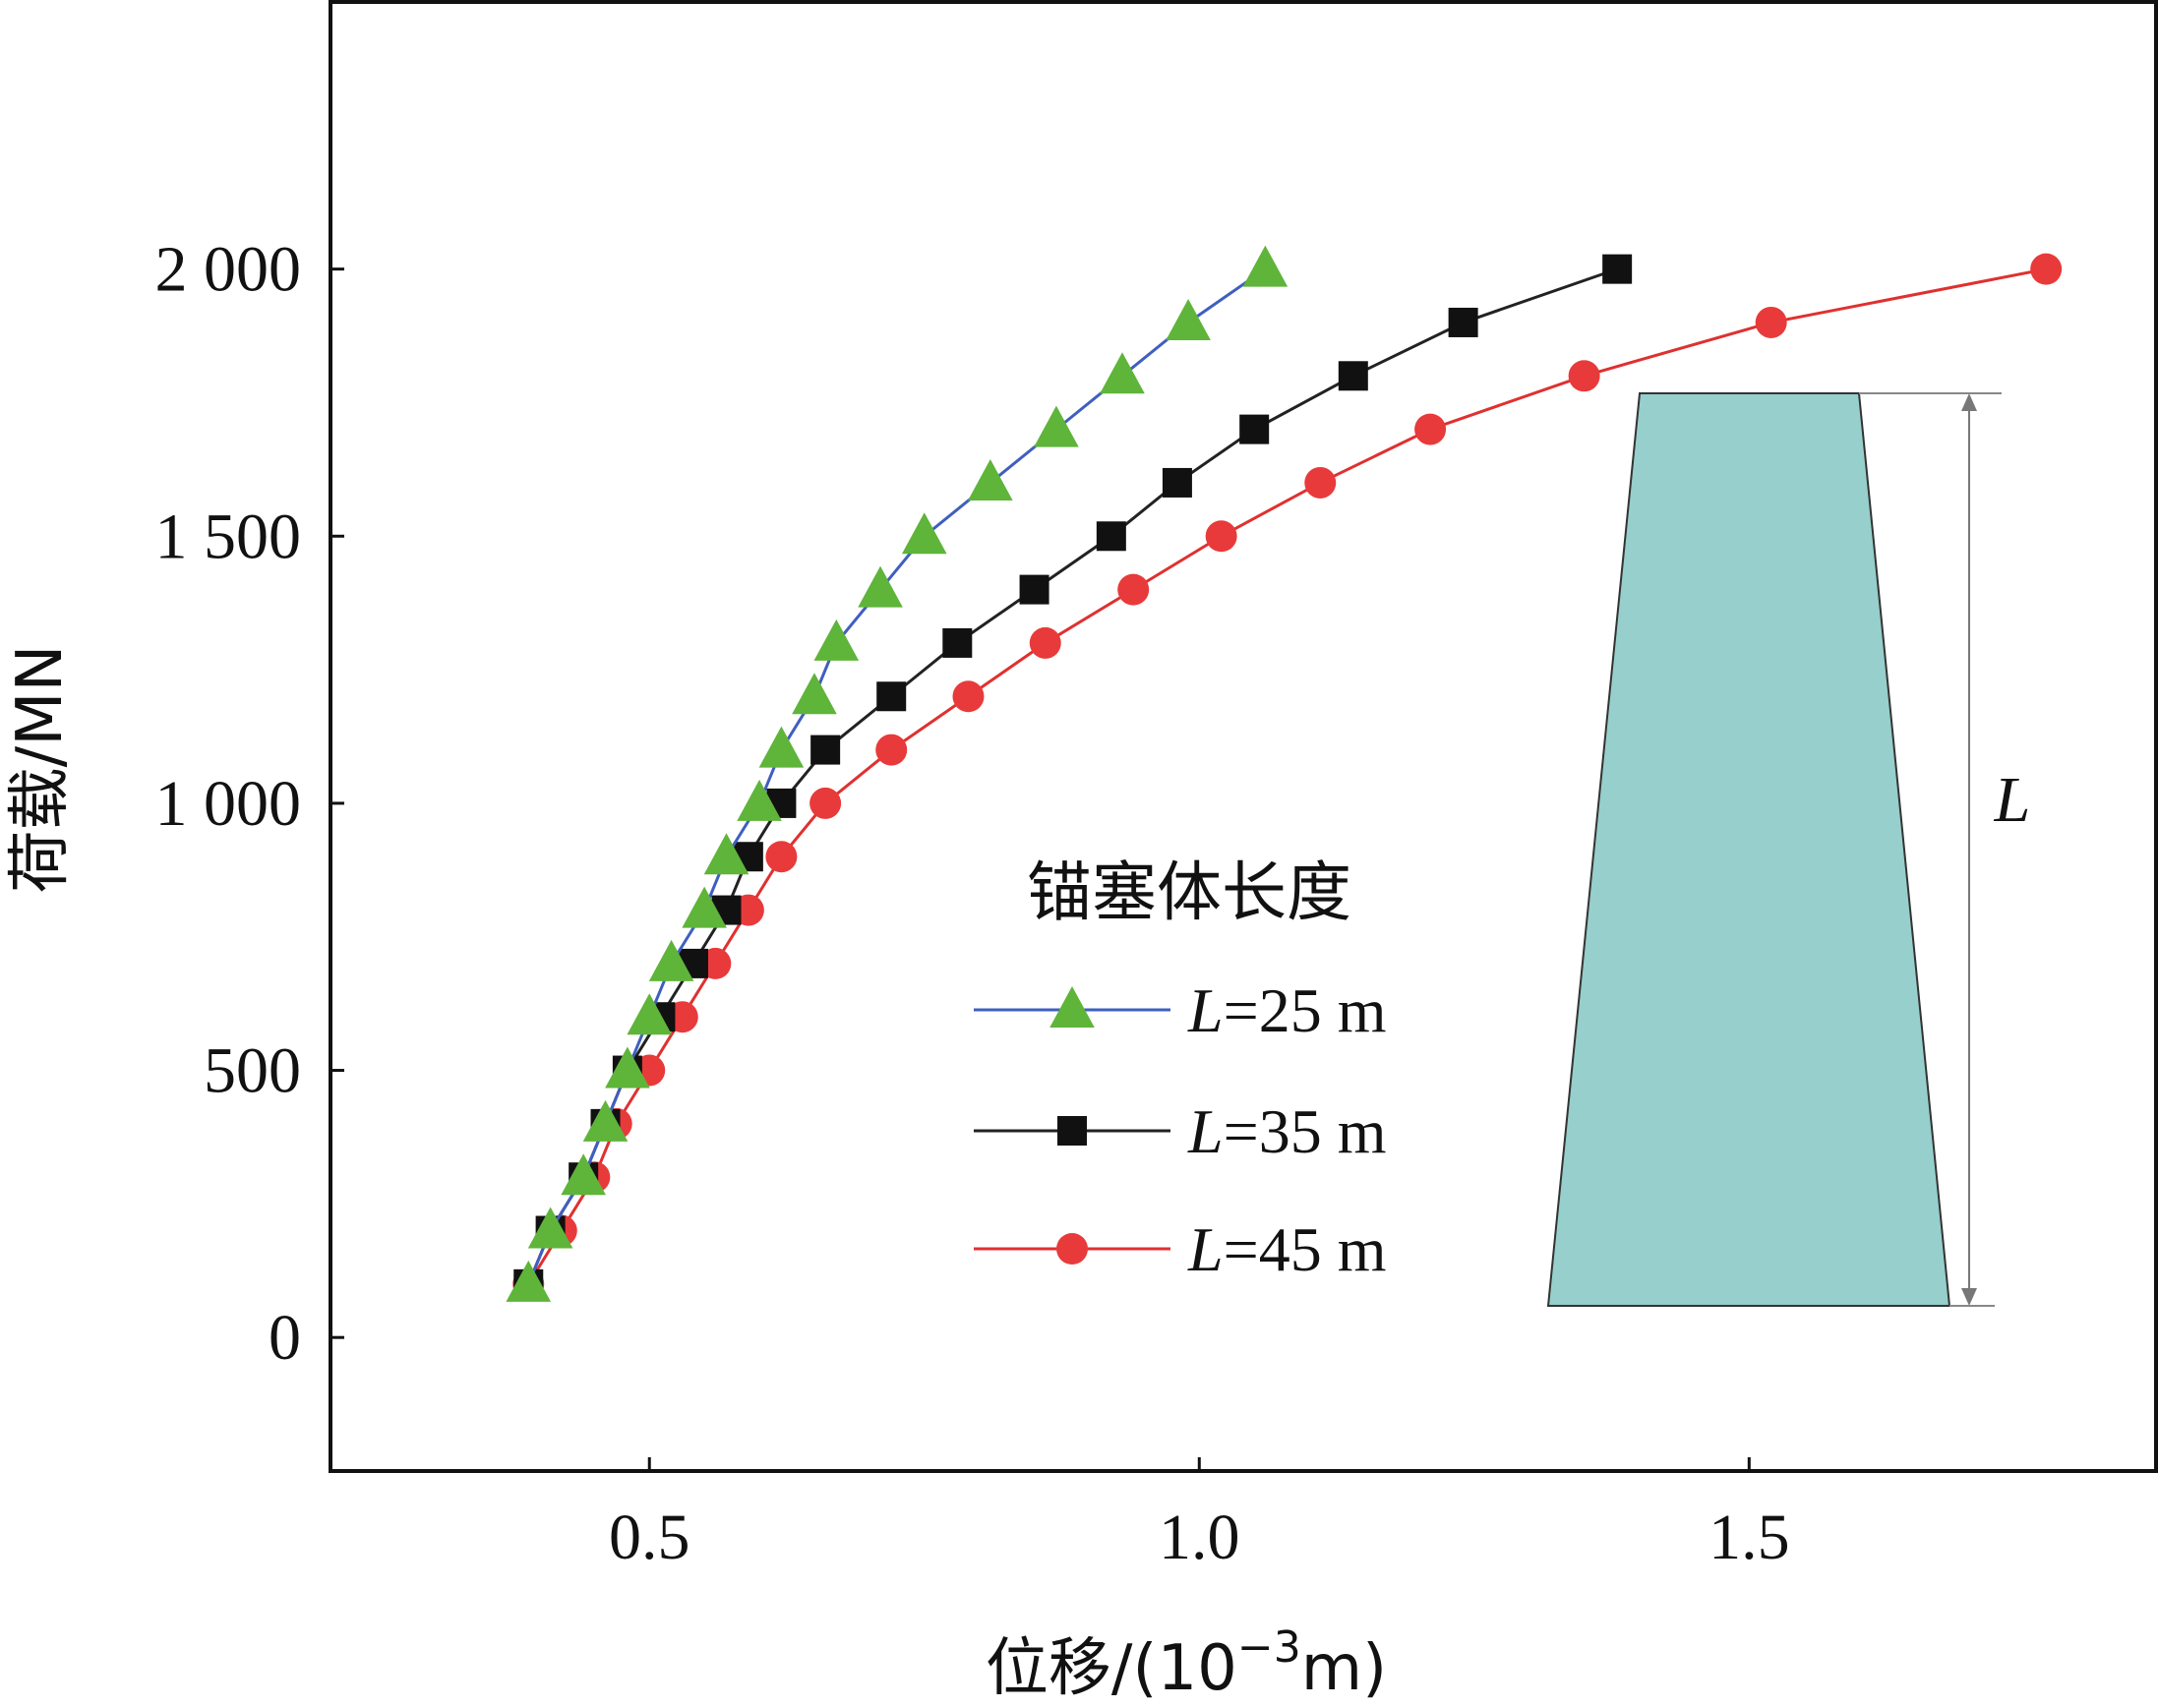 The image size is (2158, 1708). I want to click on anchor-block-trapezoid, so click(1749, 850).